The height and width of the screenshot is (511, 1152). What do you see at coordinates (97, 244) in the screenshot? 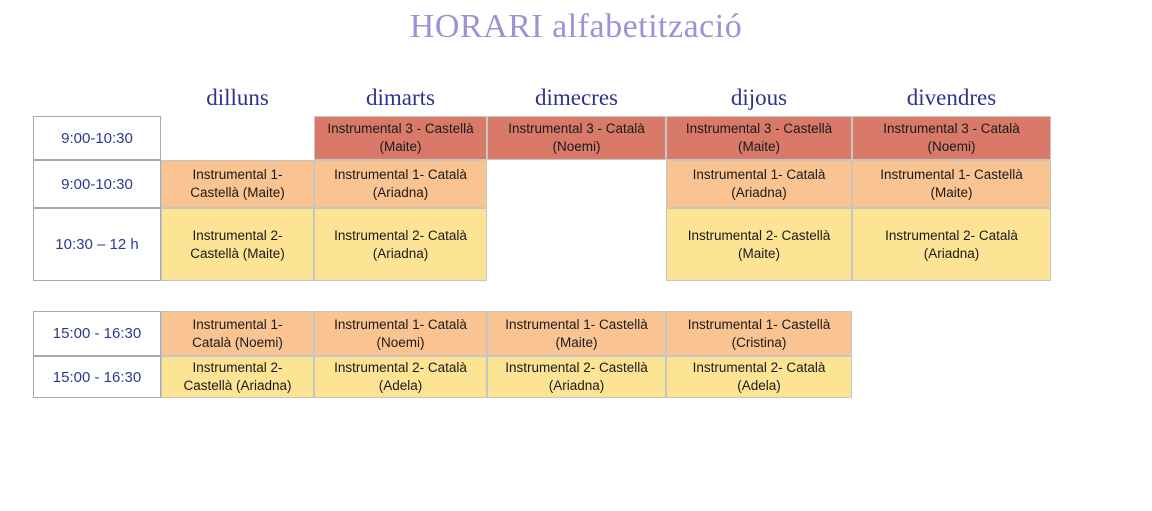
I see `time-cell: 10:30 – 12 h` at bounding box center [97, 244].